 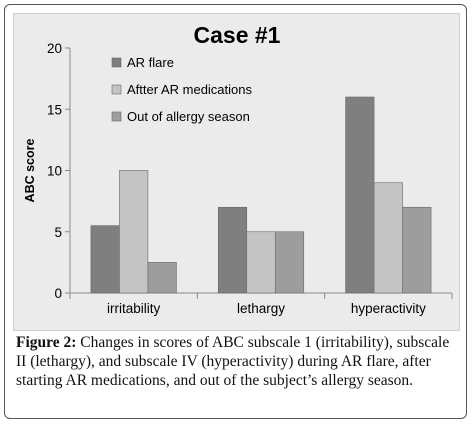 I want to click on y-tick-label: 5, so click(x=58, y=232).